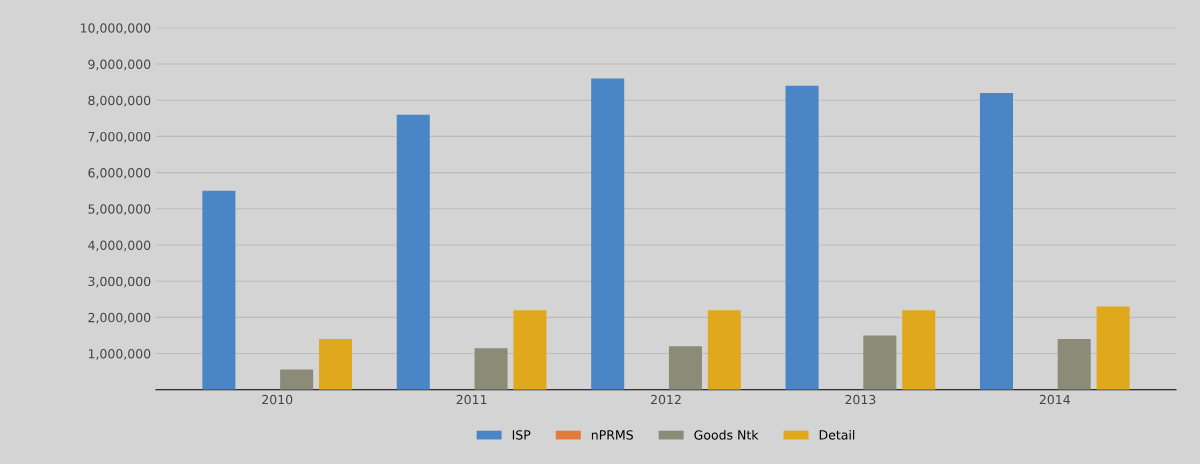 Image resolution: width=1200 pixels, height=464 pixels. What do you see at coordinates (521, 435) in the screenshot?
I see `legend-label: ISP` at bounding box center [521, 435].